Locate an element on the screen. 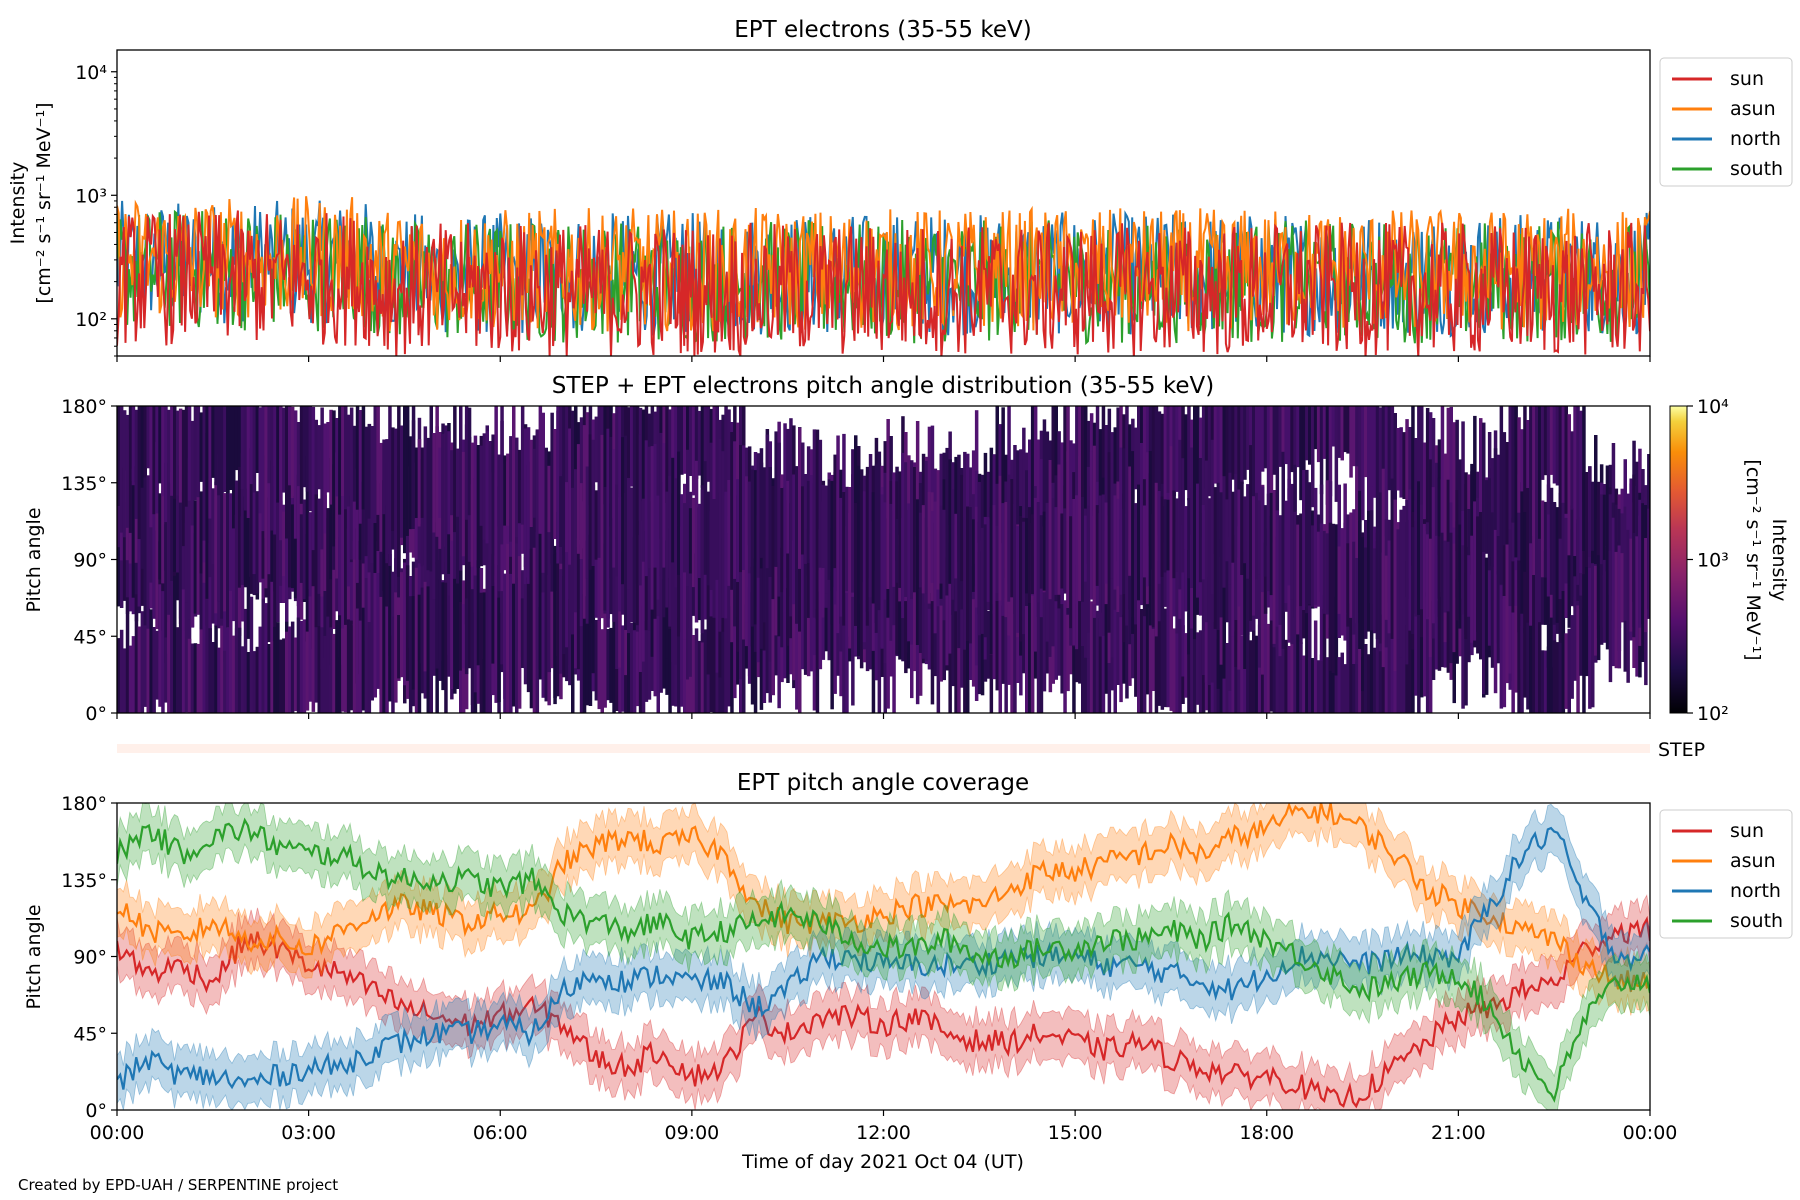  y-tick-label: 180° is located at coordinates (84, 804).